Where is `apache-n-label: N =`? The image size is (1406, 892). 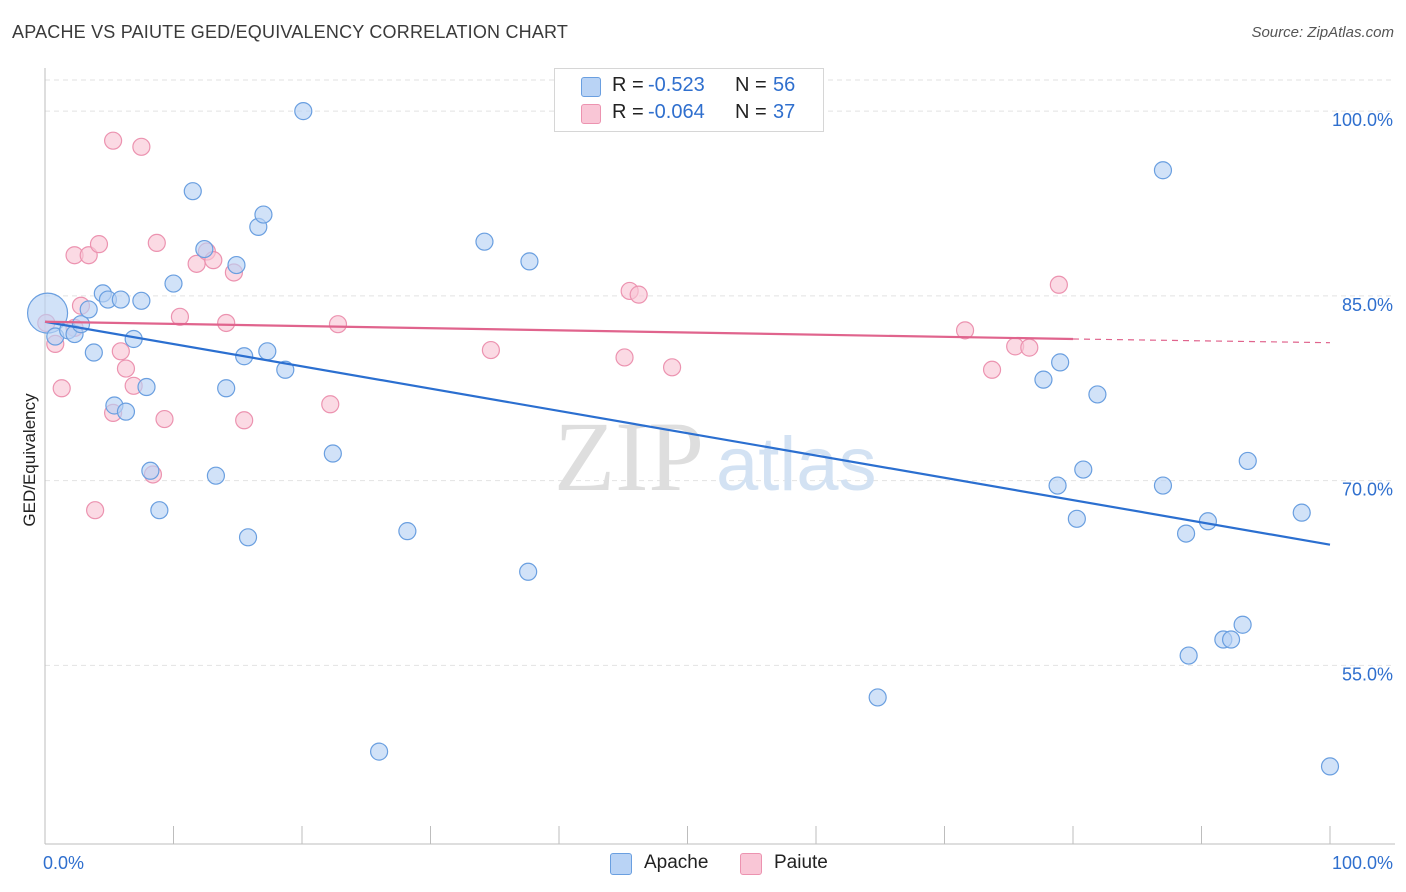 apache-n-label: N = is located at coordinates (751, 85).